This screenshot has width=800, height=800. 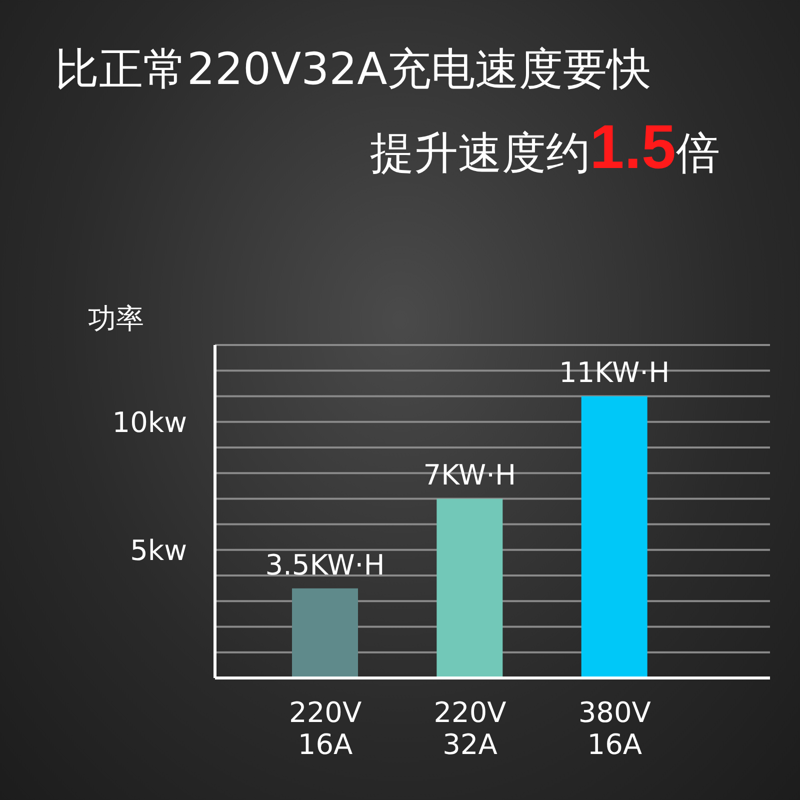 What do you see at coordinates (116, 319) in the screenshot?
I see `y-axis-title: 功率` at bounding box center [116, 319].